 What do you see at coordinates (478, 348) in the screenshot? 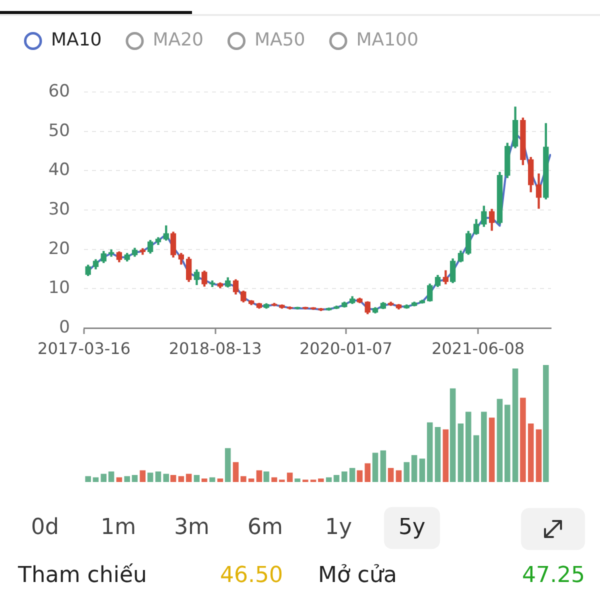
I see `x-tick-label: 2021-06-08` at bounding box center [478, 348].